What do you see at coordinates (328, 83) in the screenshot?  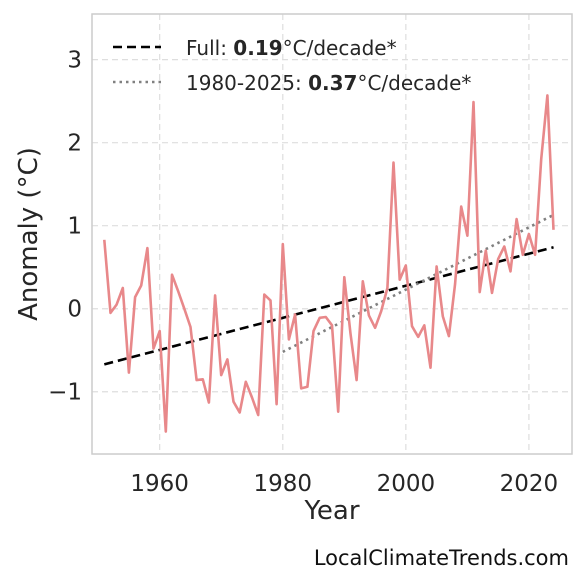 I see `legend-label-recent-trend: 1980-2025: 0.37°C/decade*` at bounding box center [328, 83].